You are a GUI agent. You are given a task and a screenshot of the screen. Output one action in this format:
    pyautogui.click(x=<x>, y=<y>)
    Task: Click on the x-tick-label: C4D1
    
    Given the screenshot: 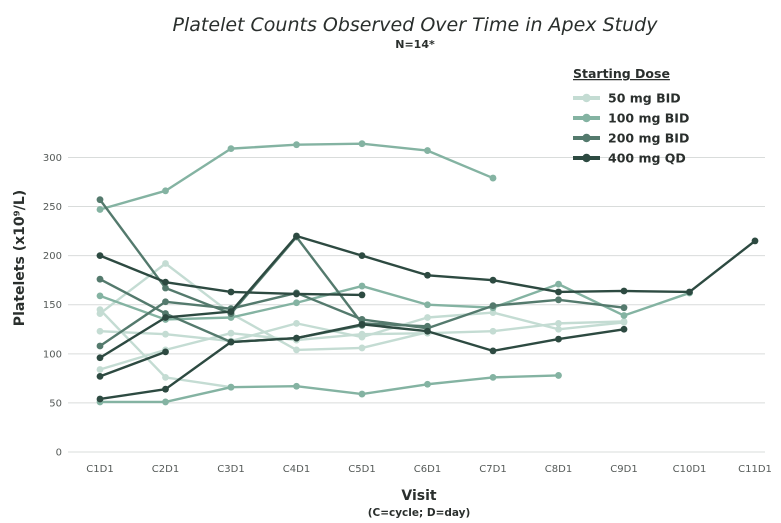 What is the action you would take?
    pyautogui.click(x=296, y=469)
    